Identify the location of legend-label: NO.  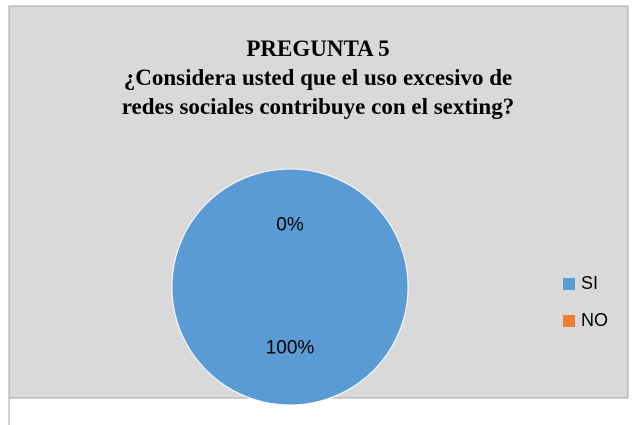
(594, 320).